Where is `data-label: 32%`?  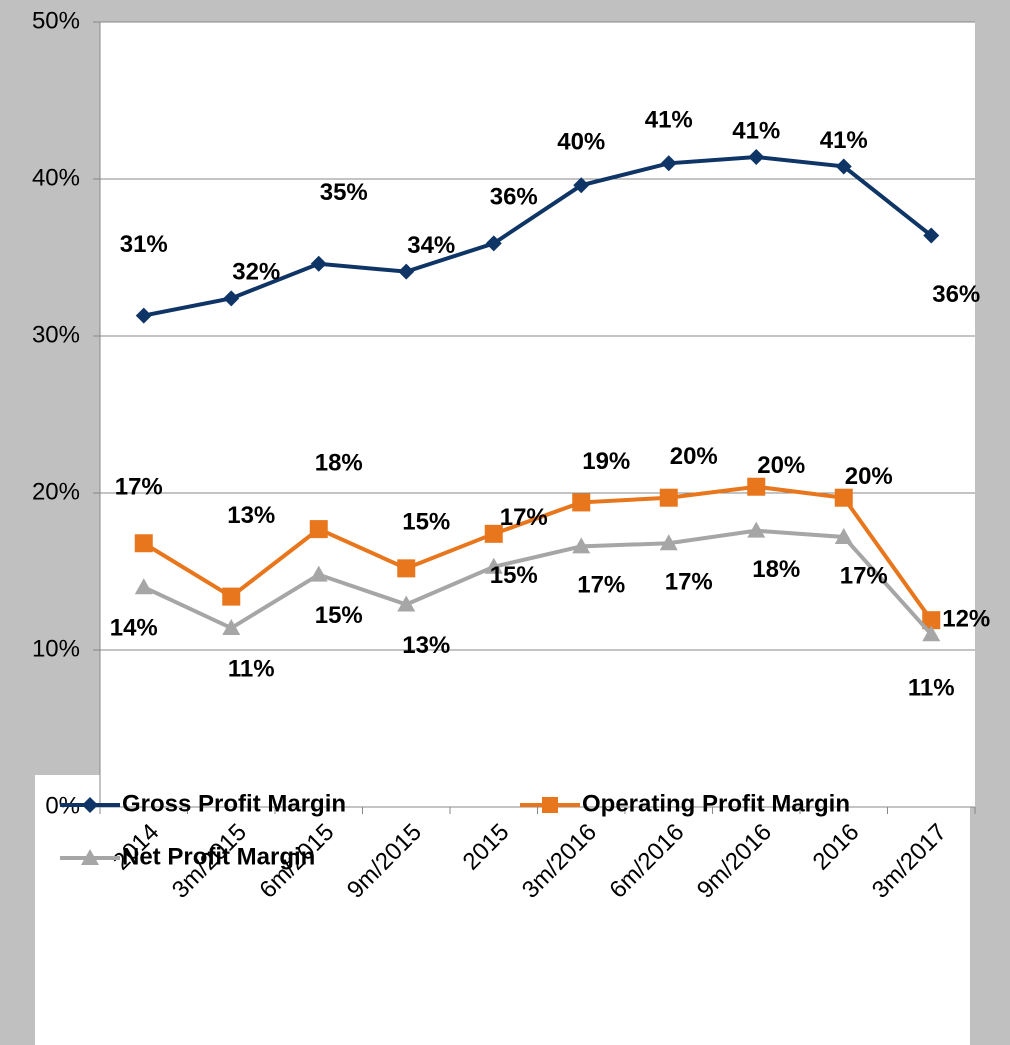 data-label: 32% is located at coordinates (256, 272).